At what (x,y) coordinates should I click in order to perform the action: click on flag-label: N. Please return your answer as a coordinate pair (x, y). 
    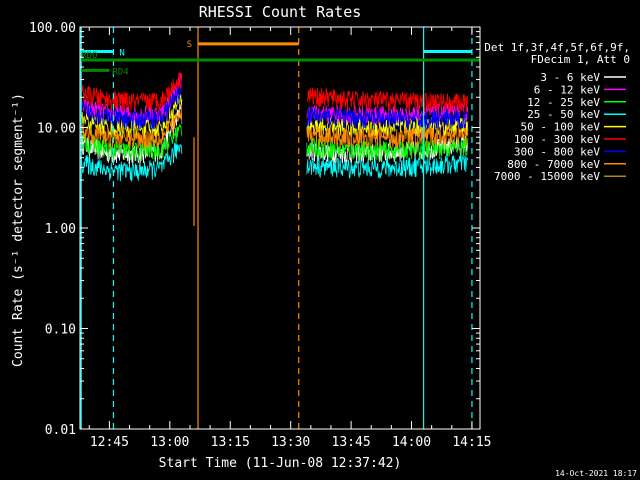
    Looking at the image, I should click on (121, 54).